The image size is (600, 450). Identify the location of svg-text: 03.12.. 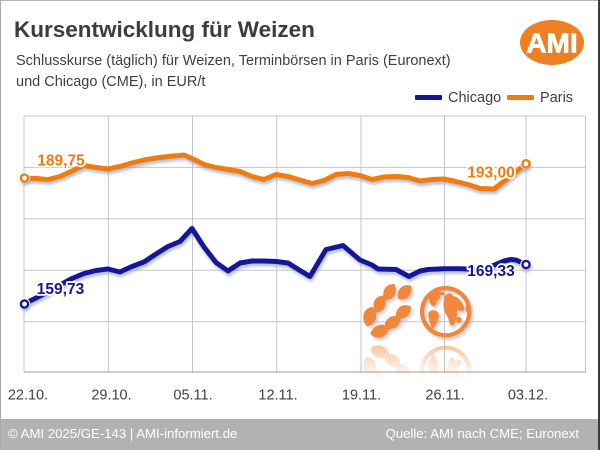
(528, 396).